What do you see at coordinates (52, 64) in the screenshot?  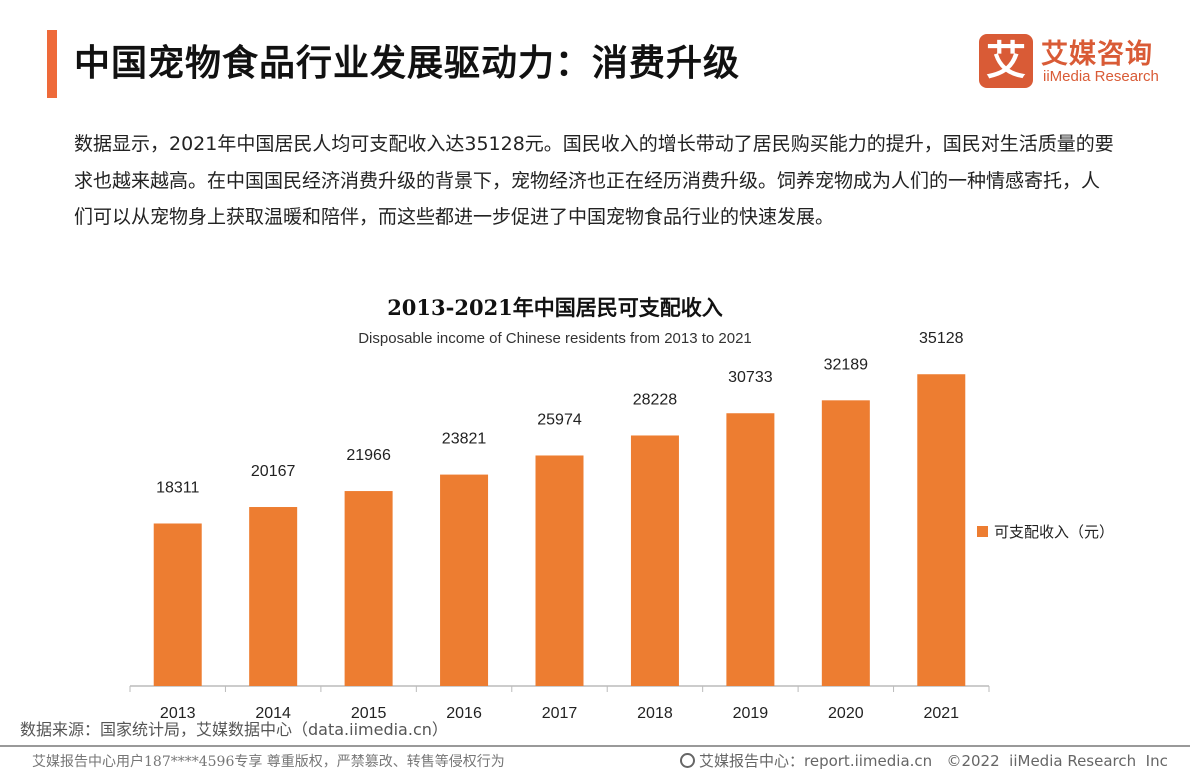 I see `title-accent-bar` at bounding box center [52, 64].